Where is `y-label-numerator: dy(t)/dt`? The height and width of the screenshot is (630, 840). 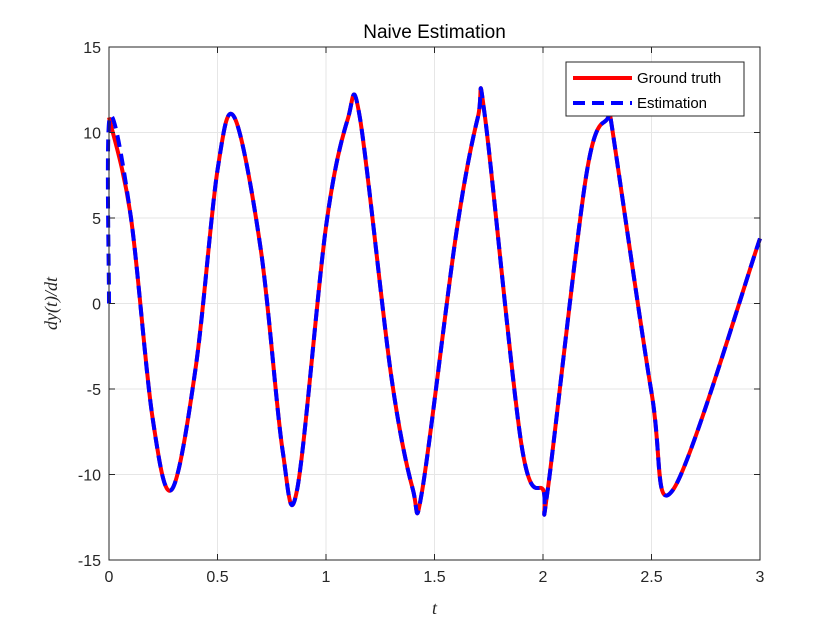 y-label-numerator: dy(t)/dt is located at coordinates (51, 303).